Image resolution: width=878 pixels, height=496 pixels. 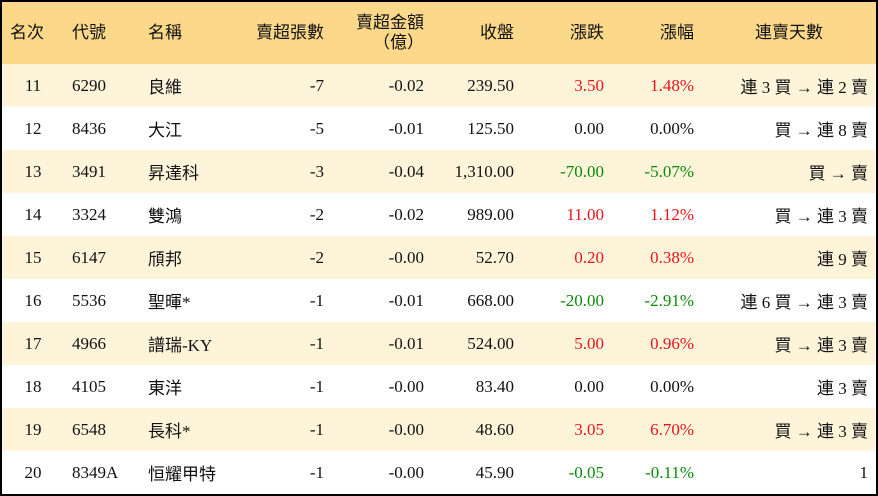 I want to click on table-cell: -5.07%, so click(x=657, y=171).